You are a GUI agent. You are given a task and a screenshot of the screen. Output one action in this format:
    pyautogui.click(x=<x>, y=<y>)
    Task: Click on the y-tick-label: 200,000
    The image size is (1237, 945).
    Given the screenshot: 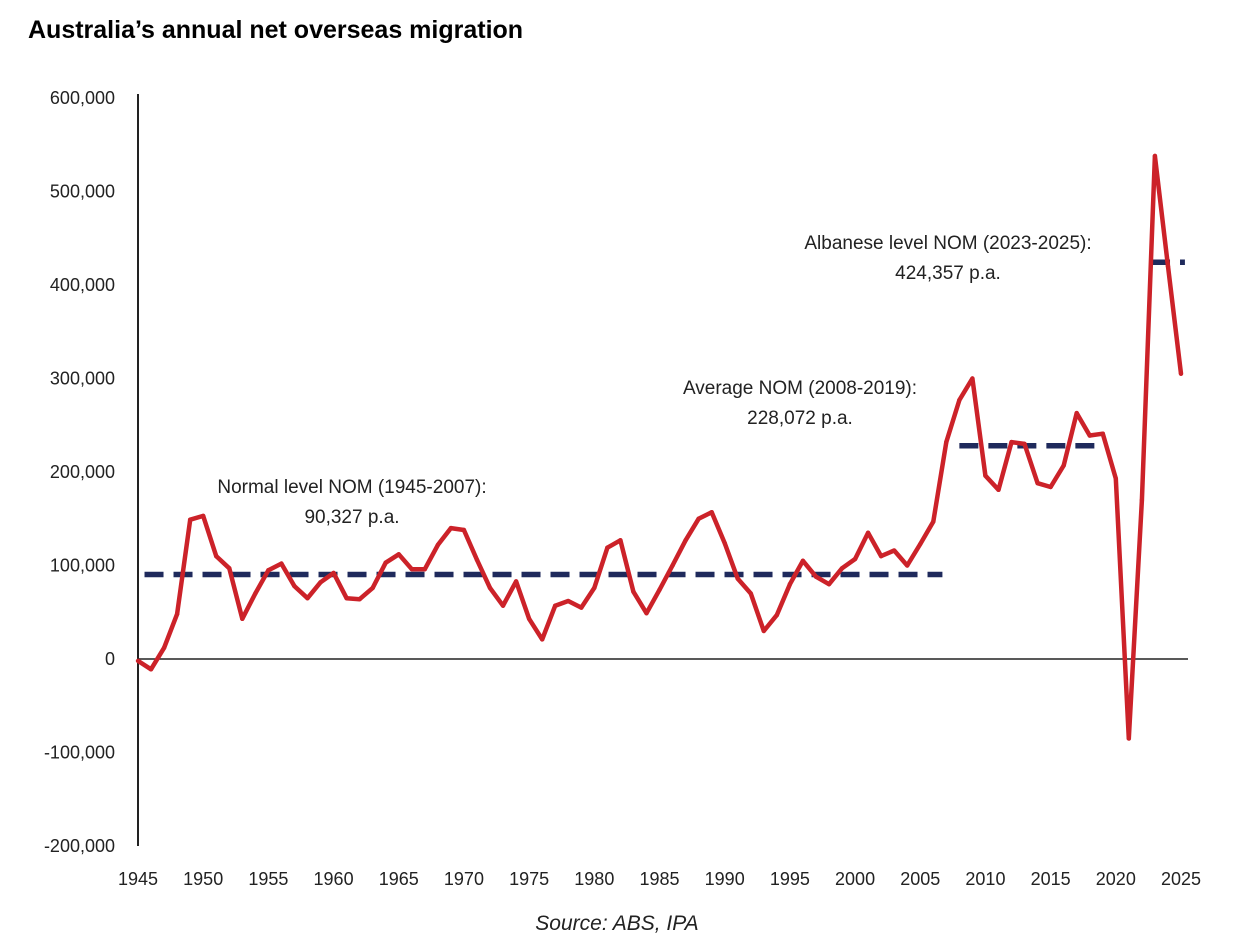 What is the action you would take?
    pyautogui.click(x=82, y=472)
    